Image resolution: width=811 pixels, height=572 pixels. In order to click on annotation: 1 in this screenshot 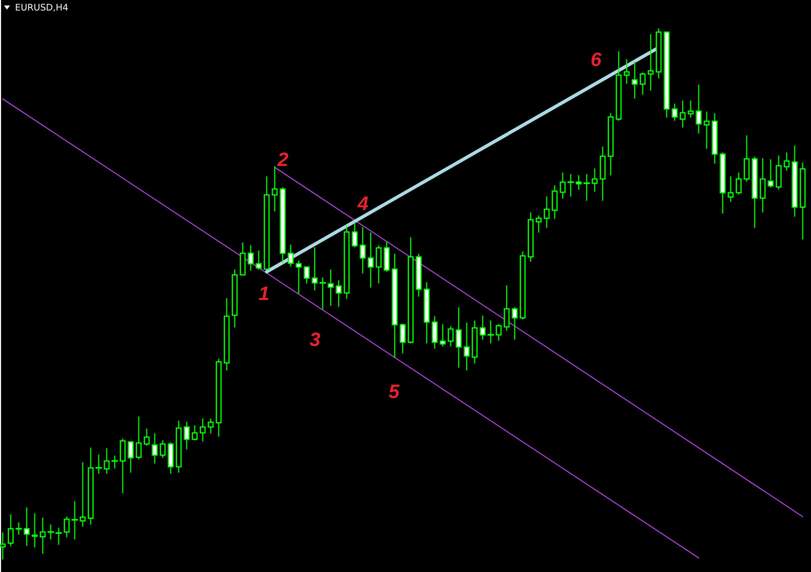, I will do `click(263, 293)`.